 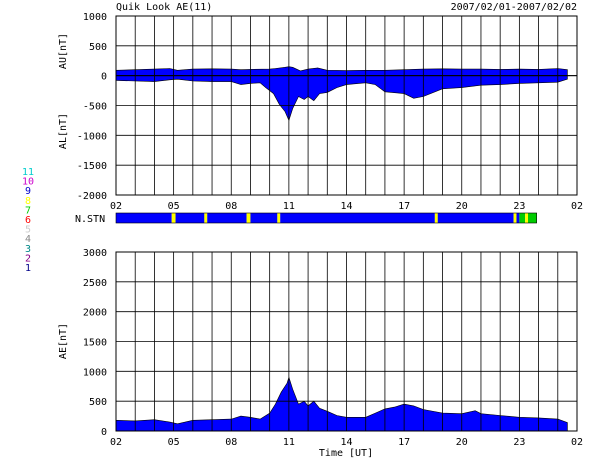 What do you see at coordinates (28, 258) in the screenshot?
I see `station-legend-item: 2` at bounding box center [28, 258].